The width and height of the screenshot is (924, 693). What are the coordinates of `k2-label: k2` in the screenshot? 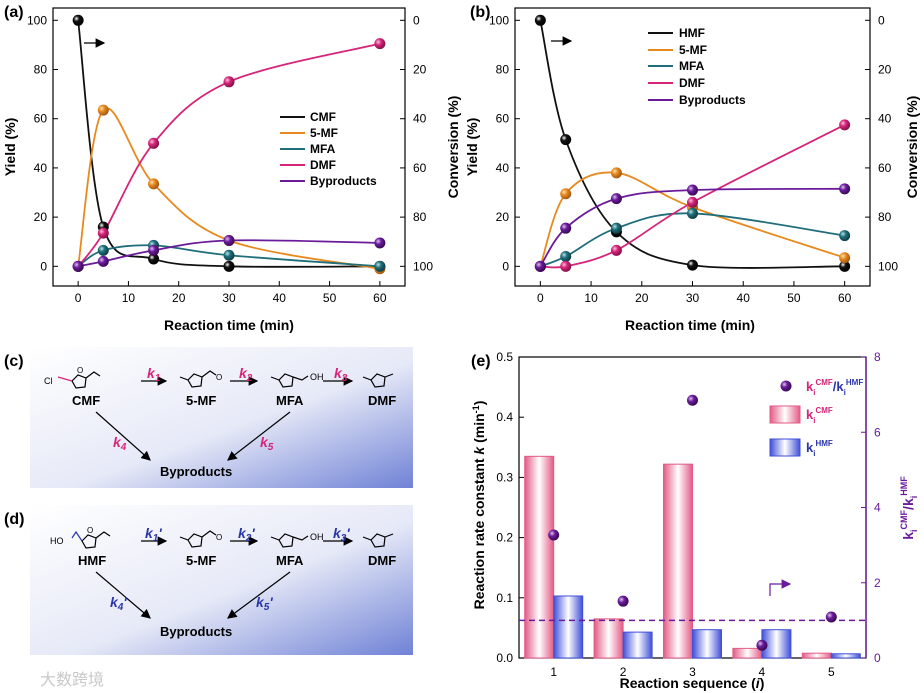 It's located at (246, 374).